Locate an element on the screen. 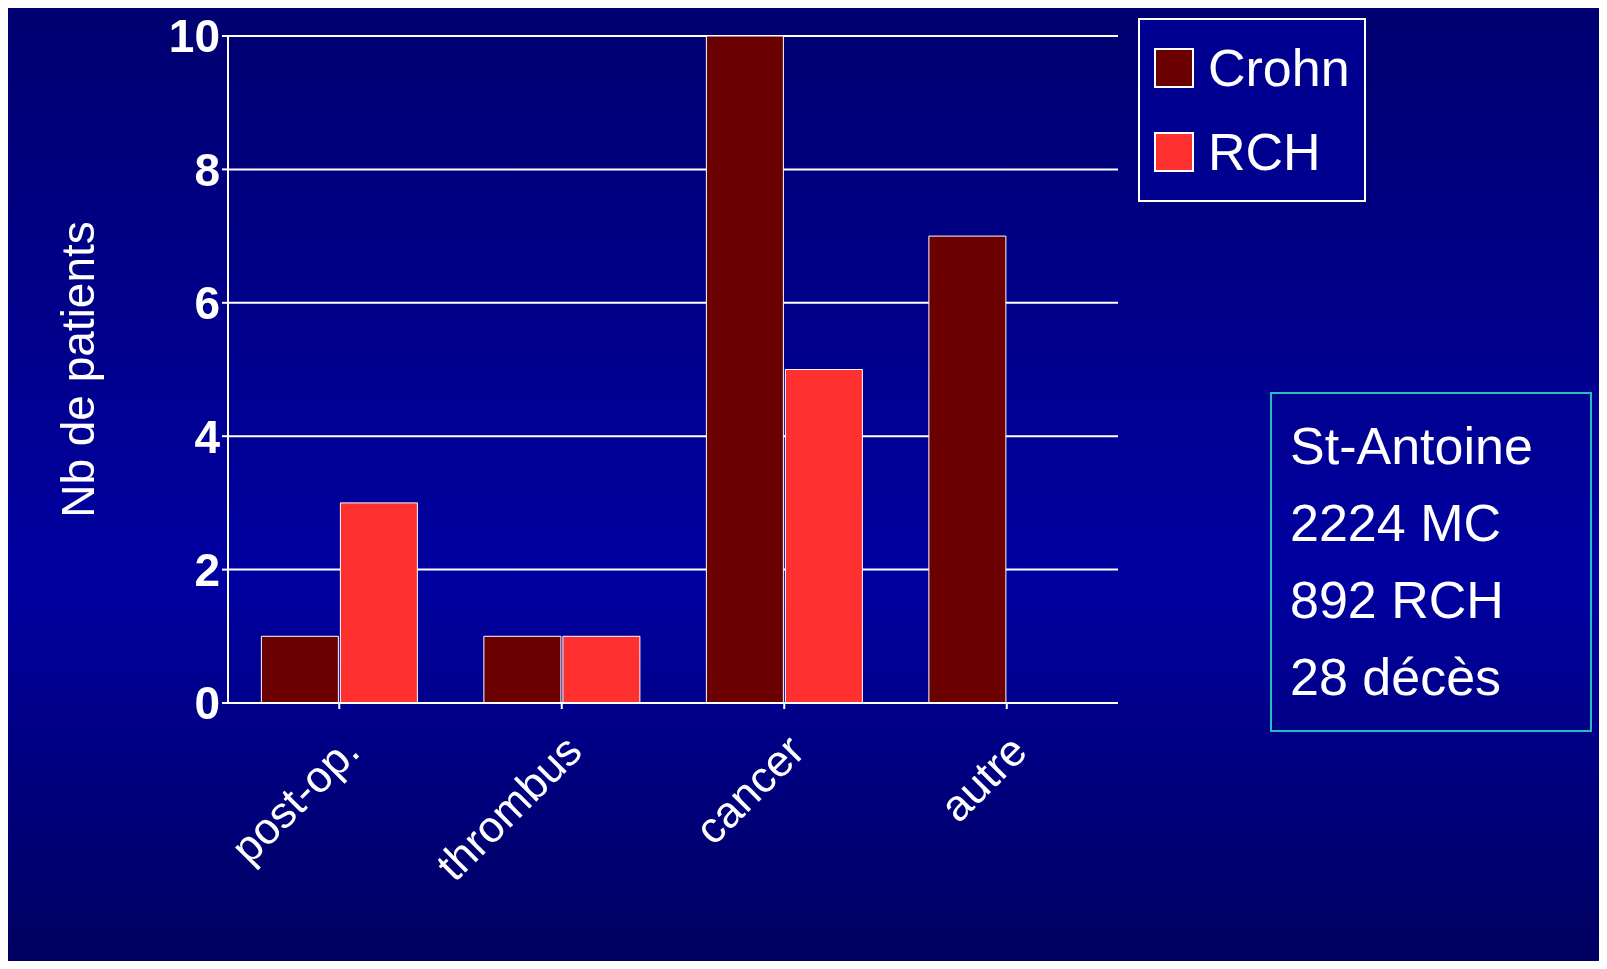 The image size is (1607, 969). text: St-Antoine is located at coordinates (1412, 446).